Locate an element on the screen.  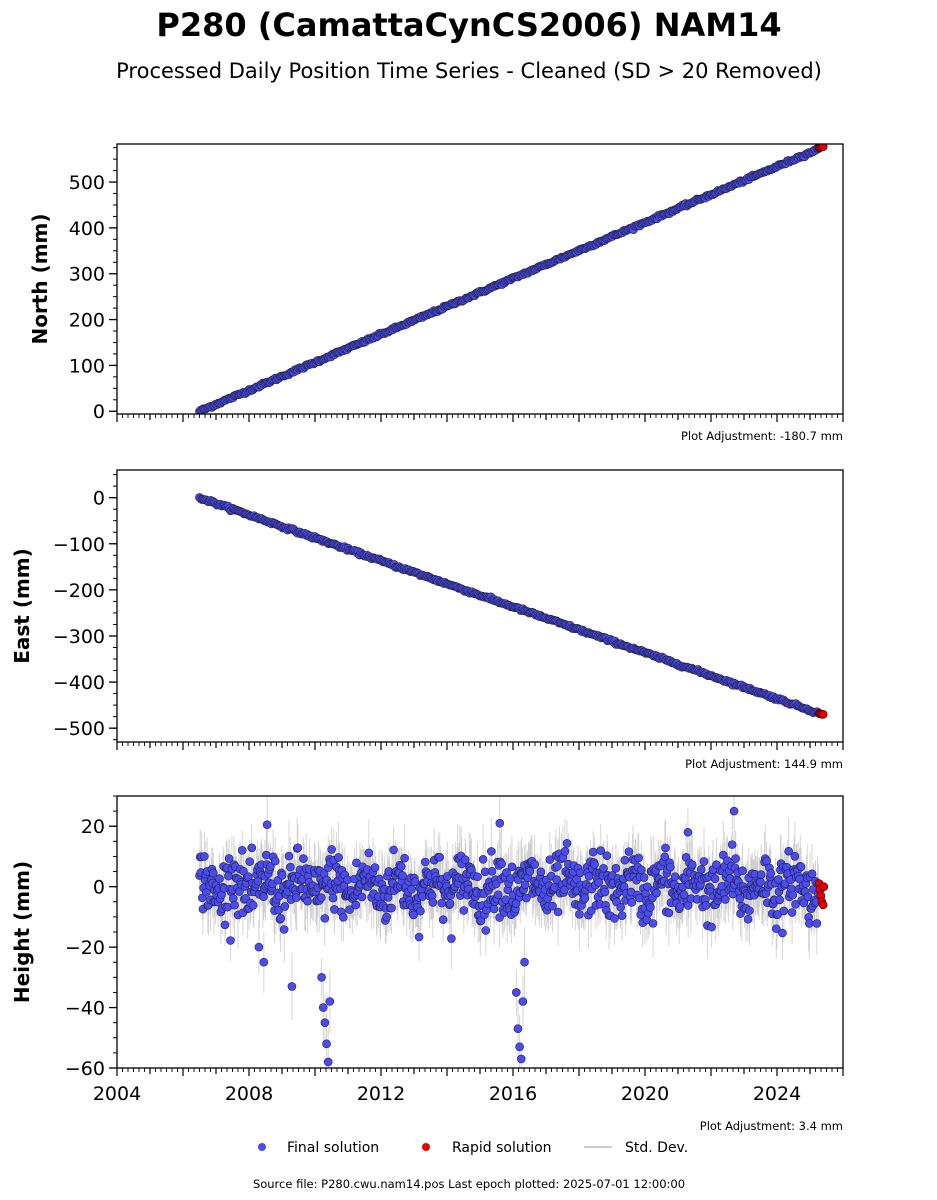
rapid-solution-points is located at coordinates (821, 894).